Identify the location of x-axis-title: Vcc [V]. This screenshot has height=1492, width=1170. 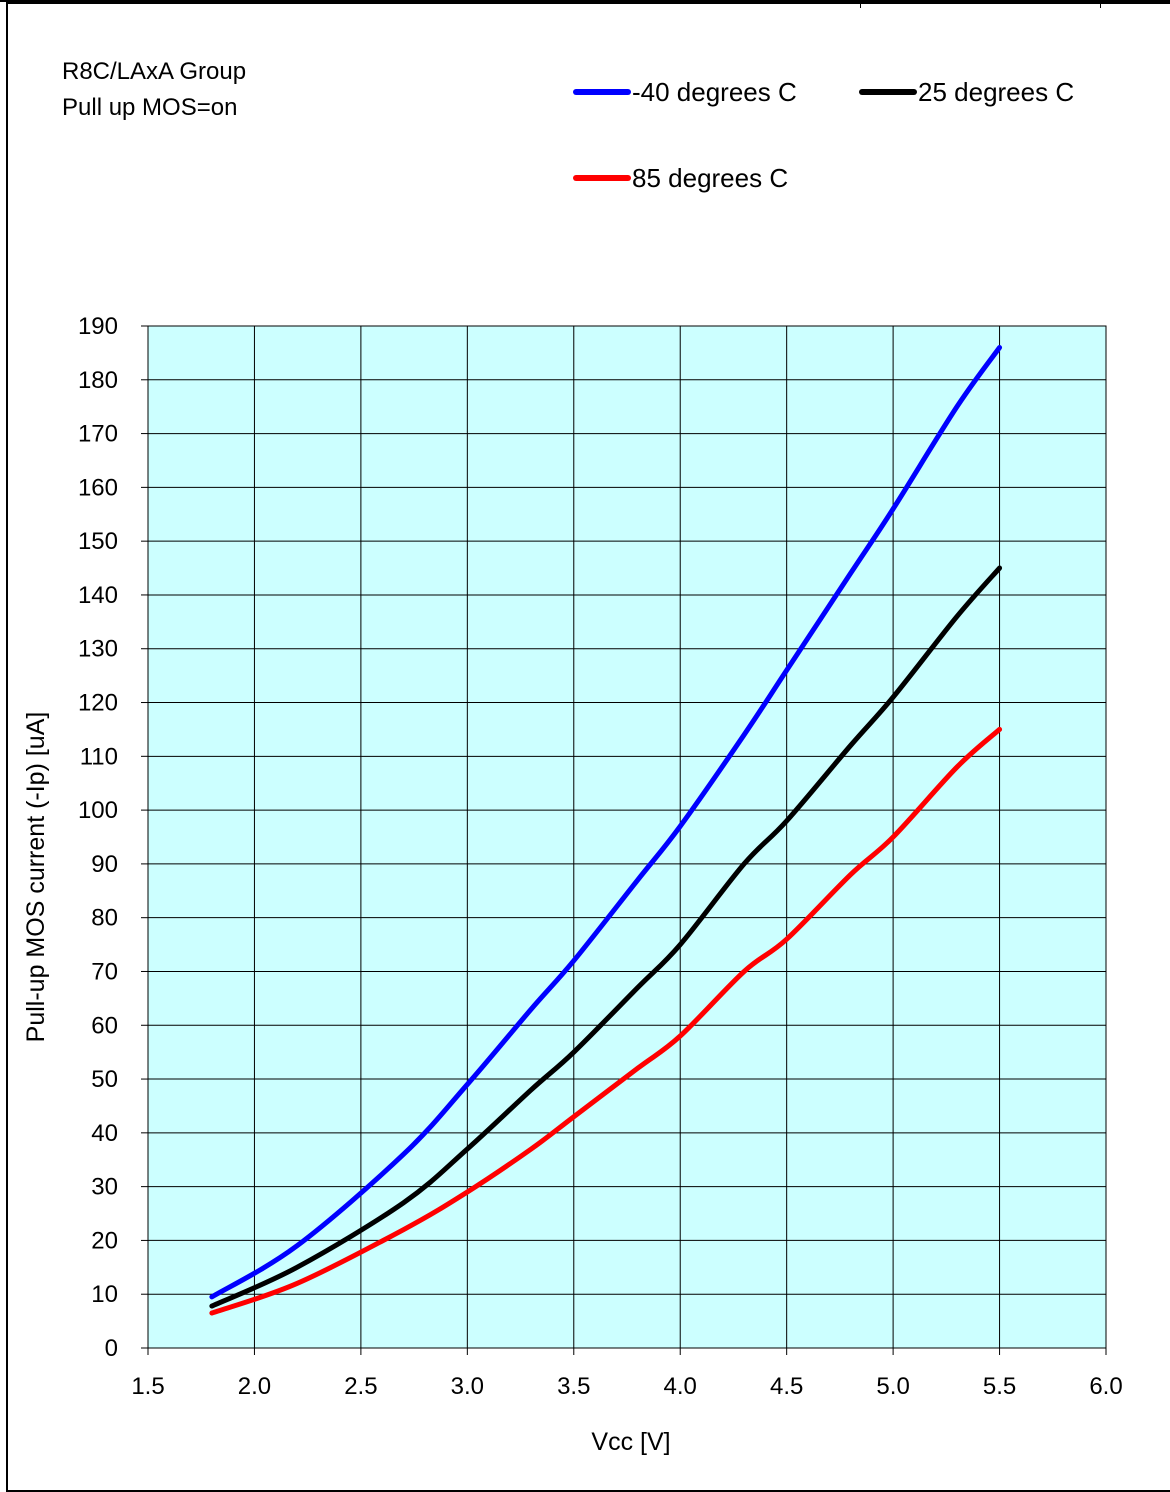
(630, 1442).